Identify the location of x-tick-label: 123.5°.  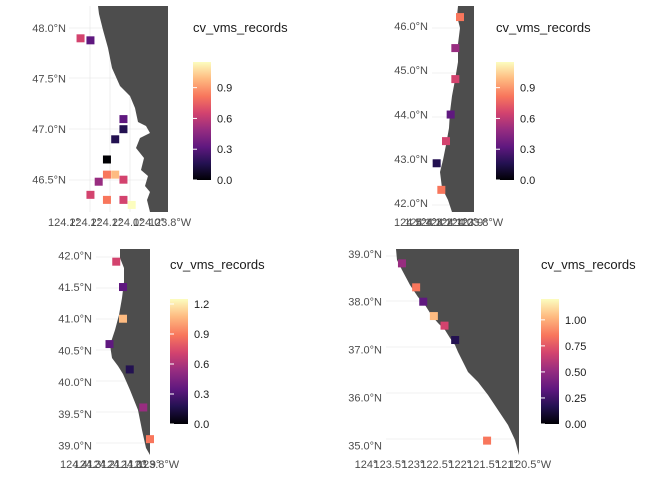
(389, 465).